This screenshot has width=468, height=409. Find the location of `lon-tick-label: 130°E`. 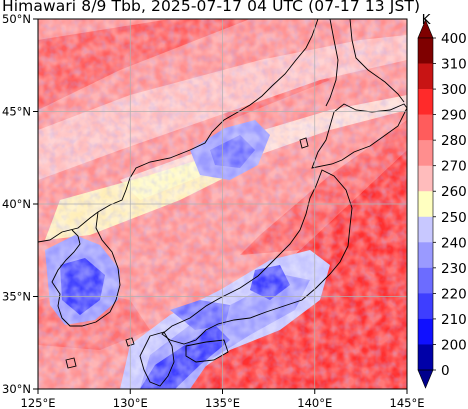

lon-tick-label: 130°E is located at coordinates (130, 402).